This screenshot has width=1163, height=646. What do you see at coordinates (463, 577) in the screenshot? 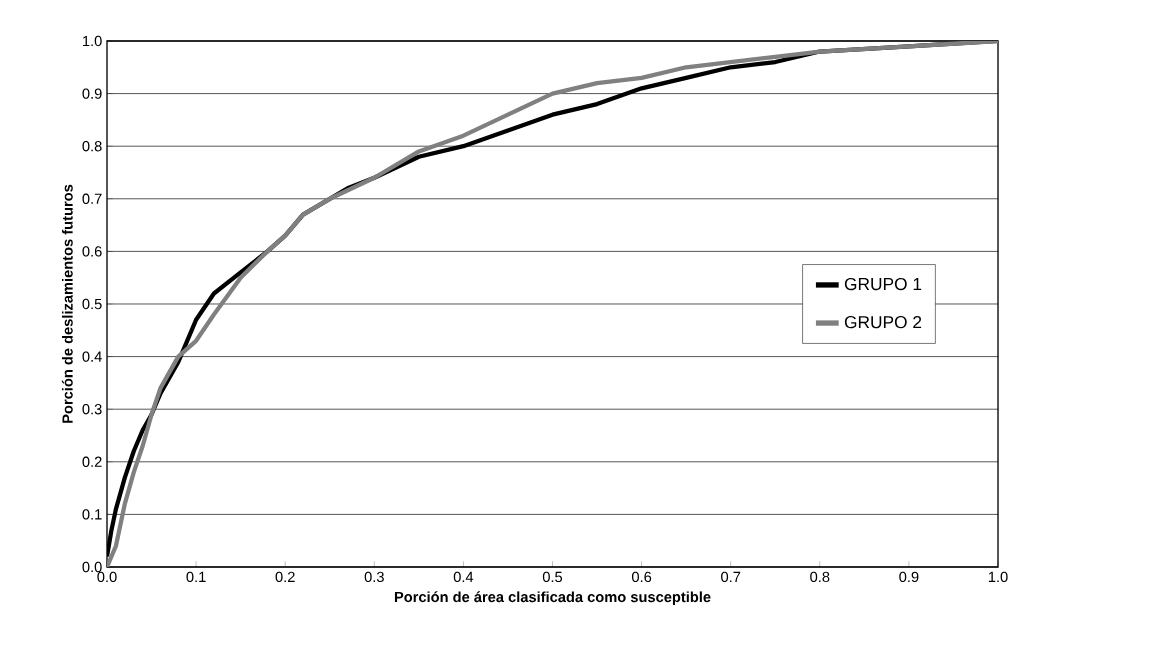
I see `x-tick-label: 0.4` at bounding box center [463, 577].